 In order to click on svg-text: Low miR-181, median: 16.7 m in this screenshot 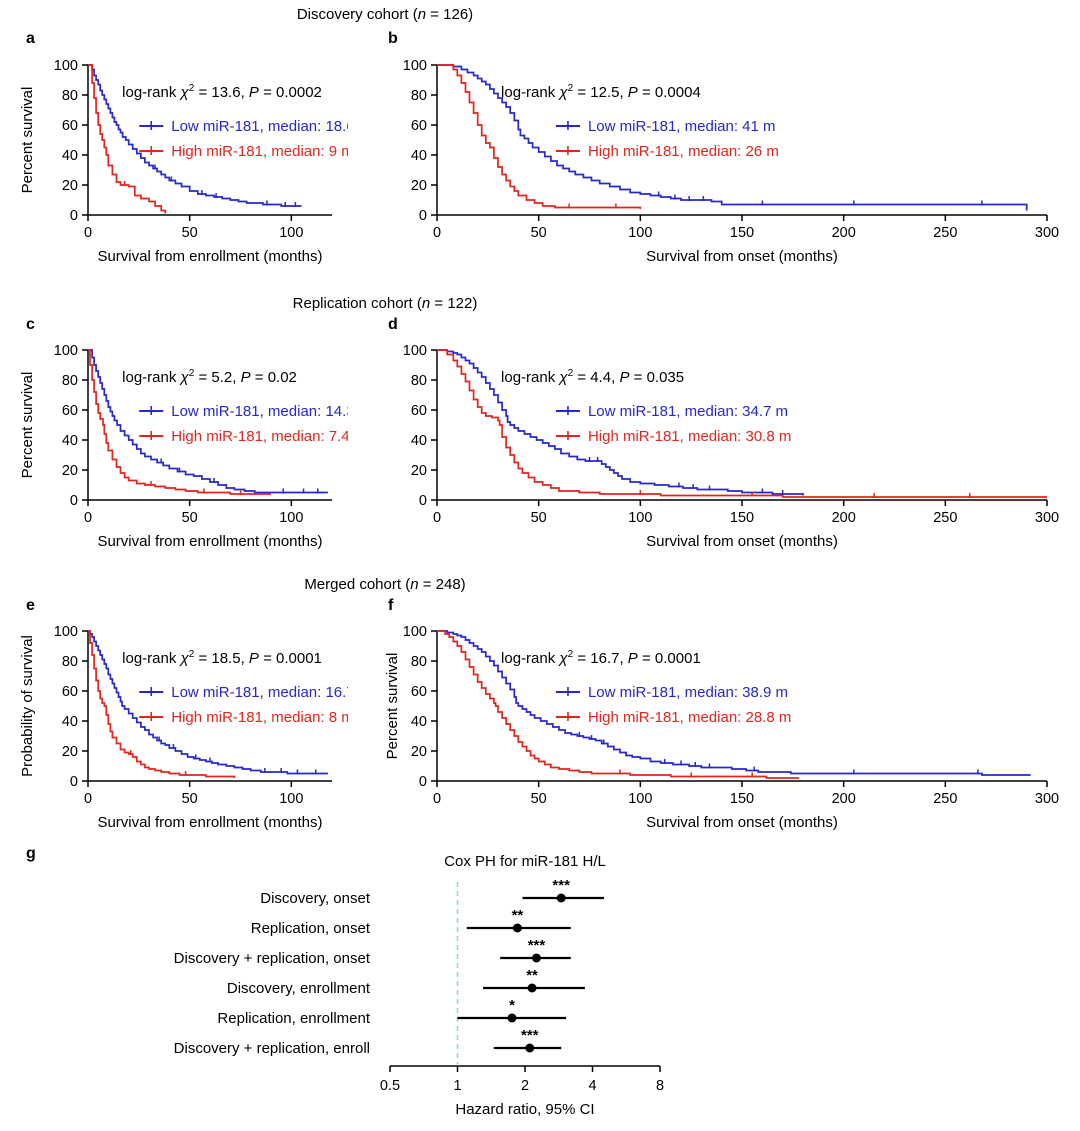, I will do `click(259, 692)`.